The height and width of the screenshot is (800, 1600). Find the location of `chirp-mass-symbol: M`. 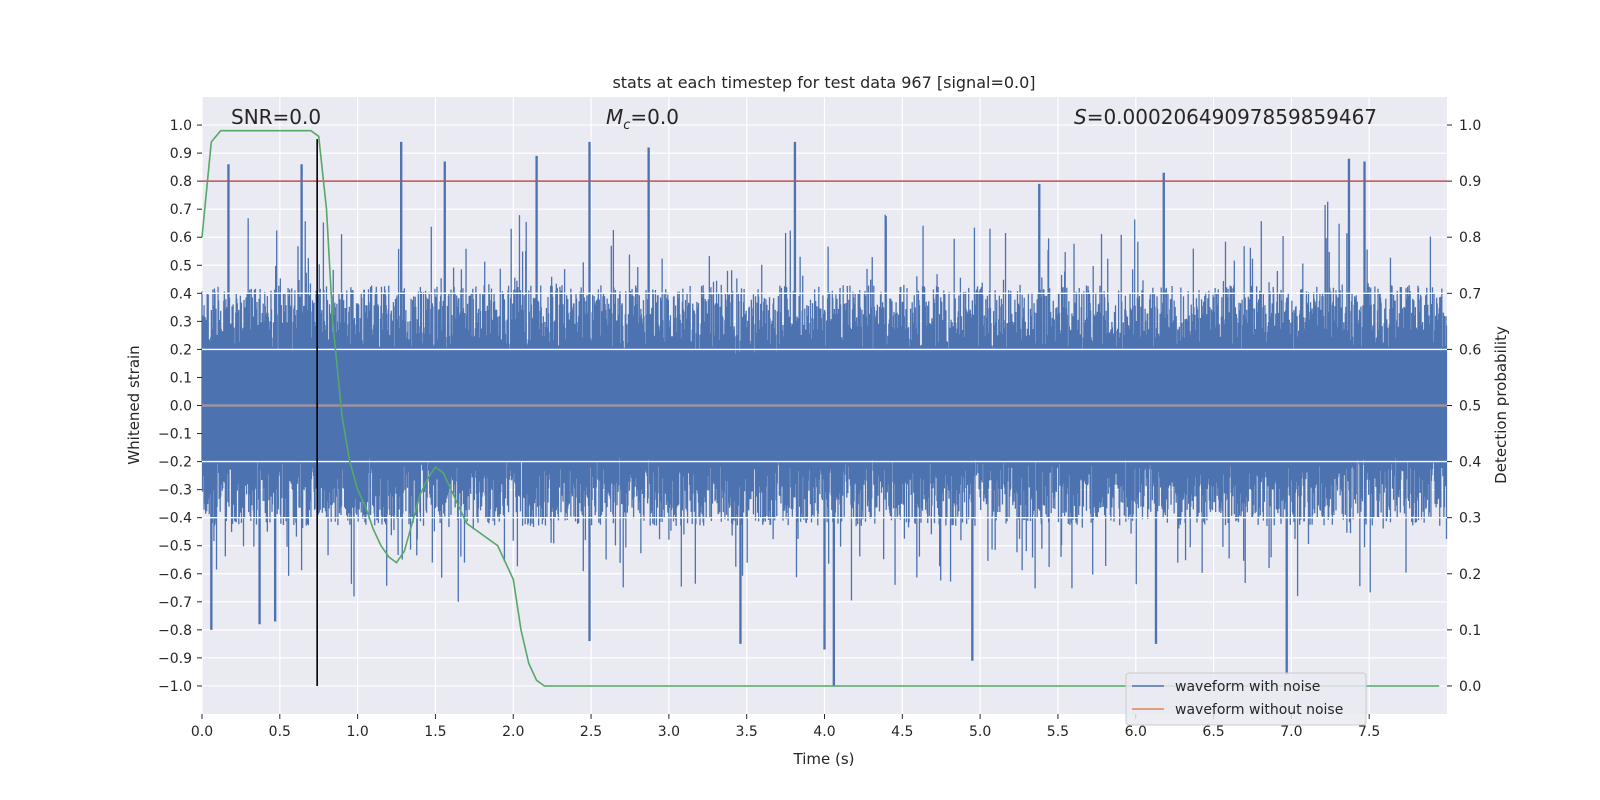

chirp-mass-symbol: M is located at coordinates (614, 117).